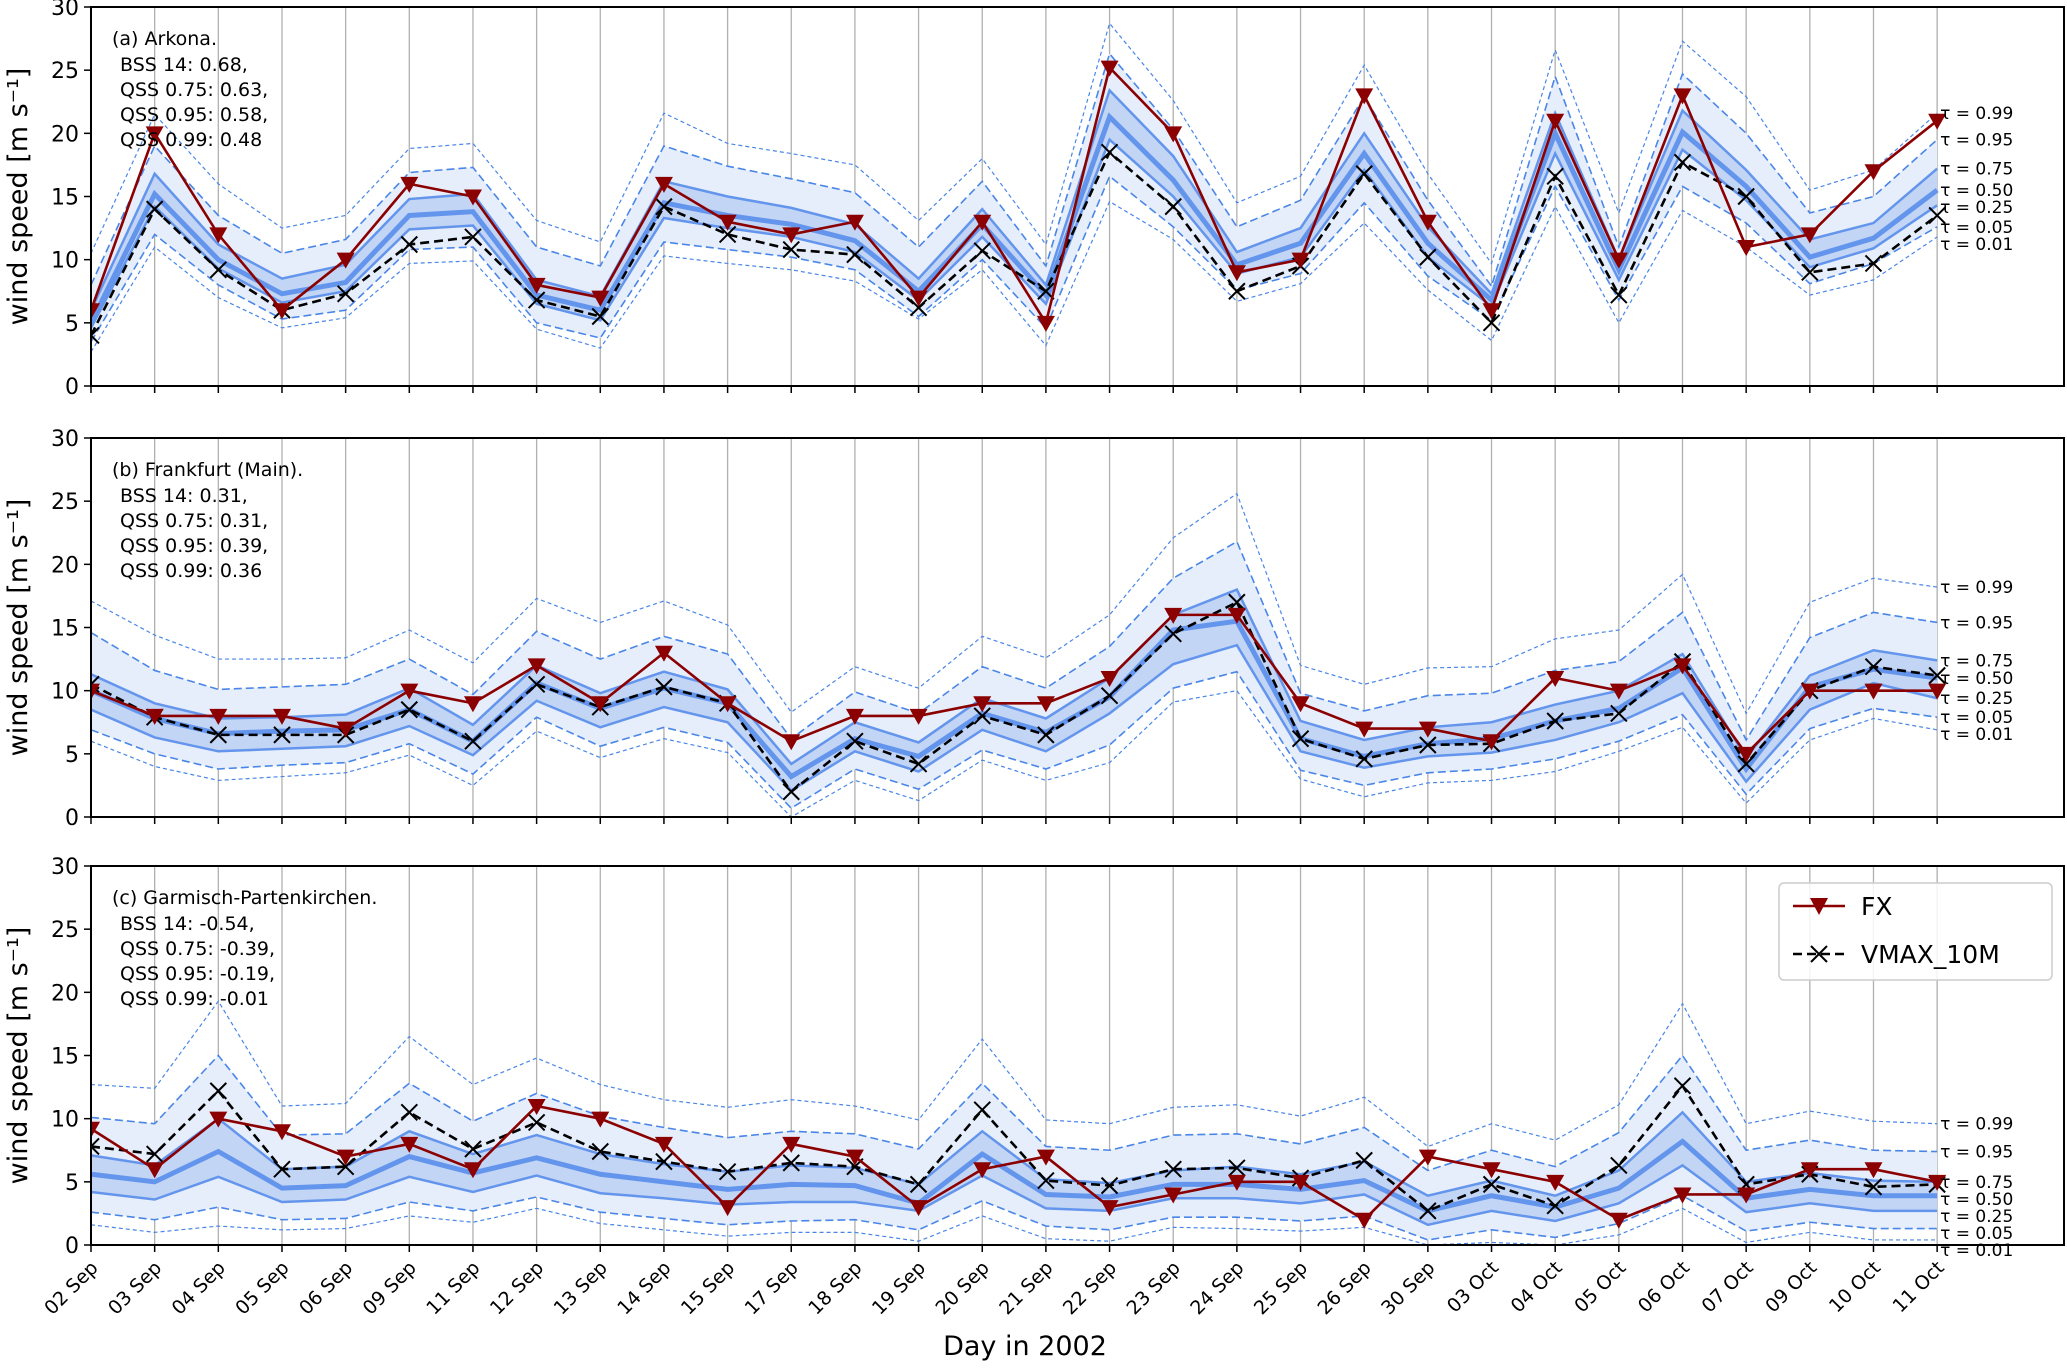 The height and width of the screenshot is (1368, 2067). Describe the element at coordinates (65, 10) in the screenshot. I see `y-tick-label: 30` at that location.